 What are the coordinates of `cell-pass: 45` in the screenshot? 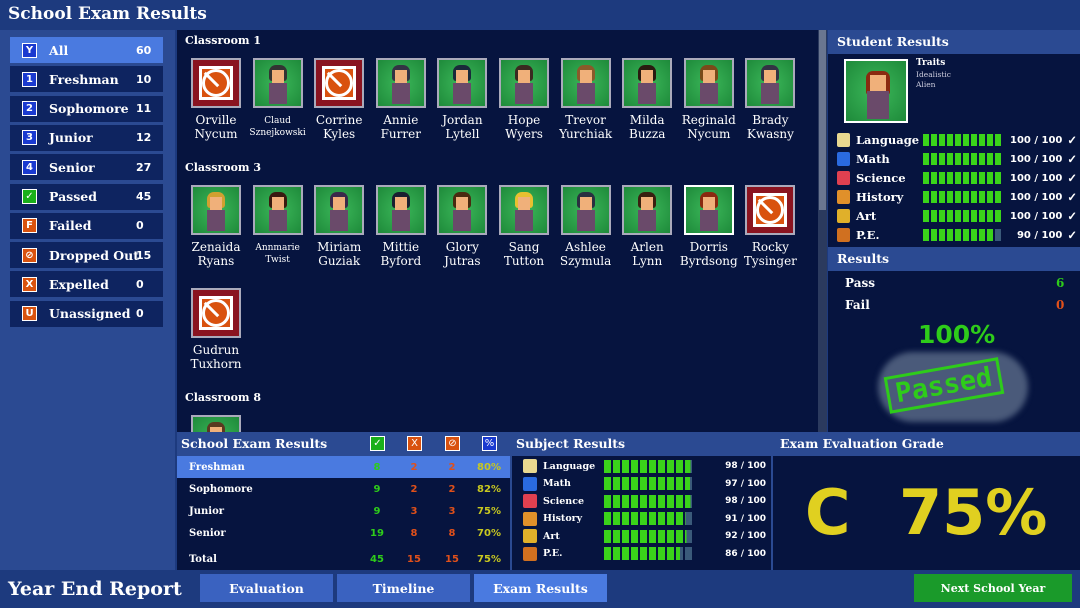 It's located at (377, 559).